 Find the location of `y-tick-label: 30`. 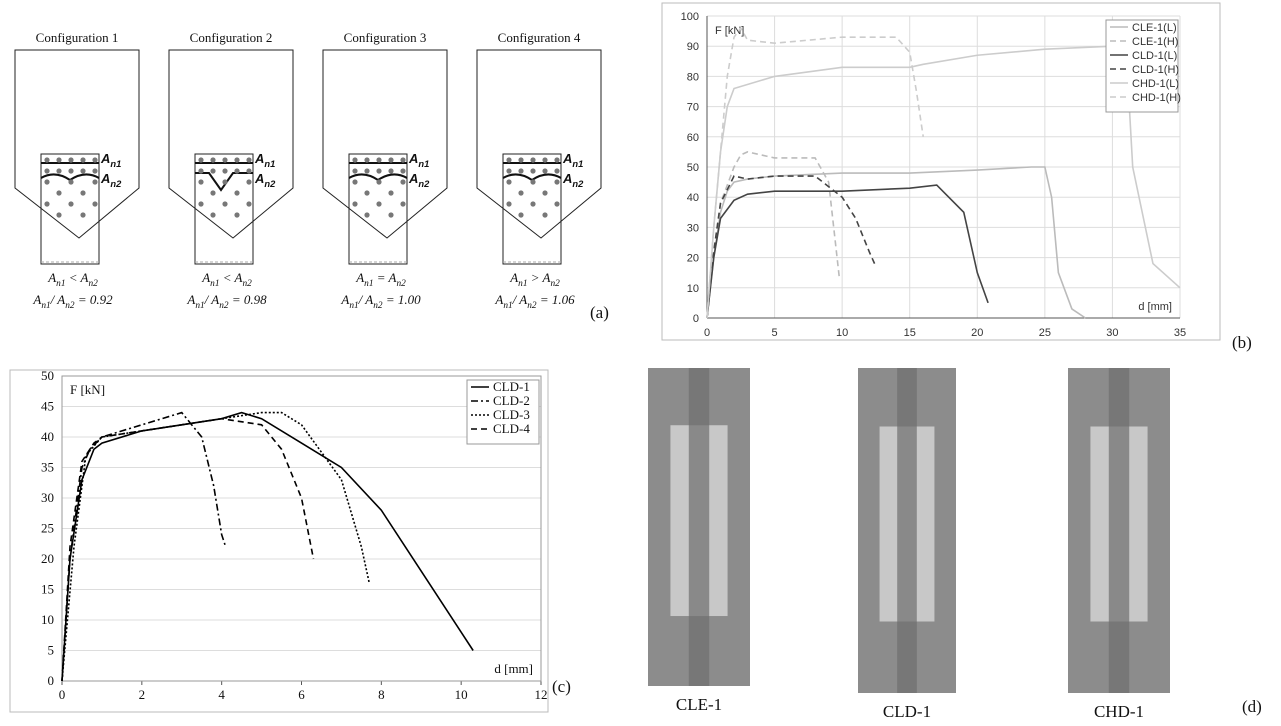

y-tick-label: 30 is located at coordinates (693, 228).